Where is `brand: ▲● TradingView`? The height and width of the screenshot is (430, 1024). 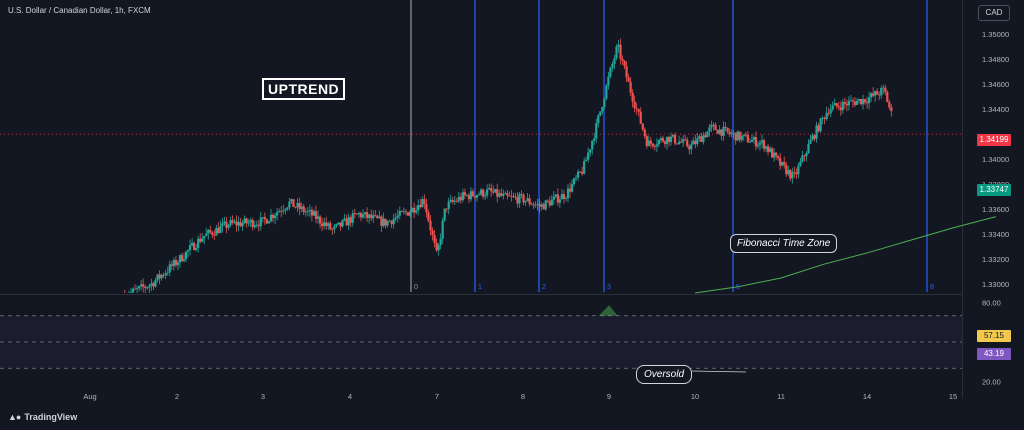
brand: ▲● TradingView is located at coordinates (42, 417).